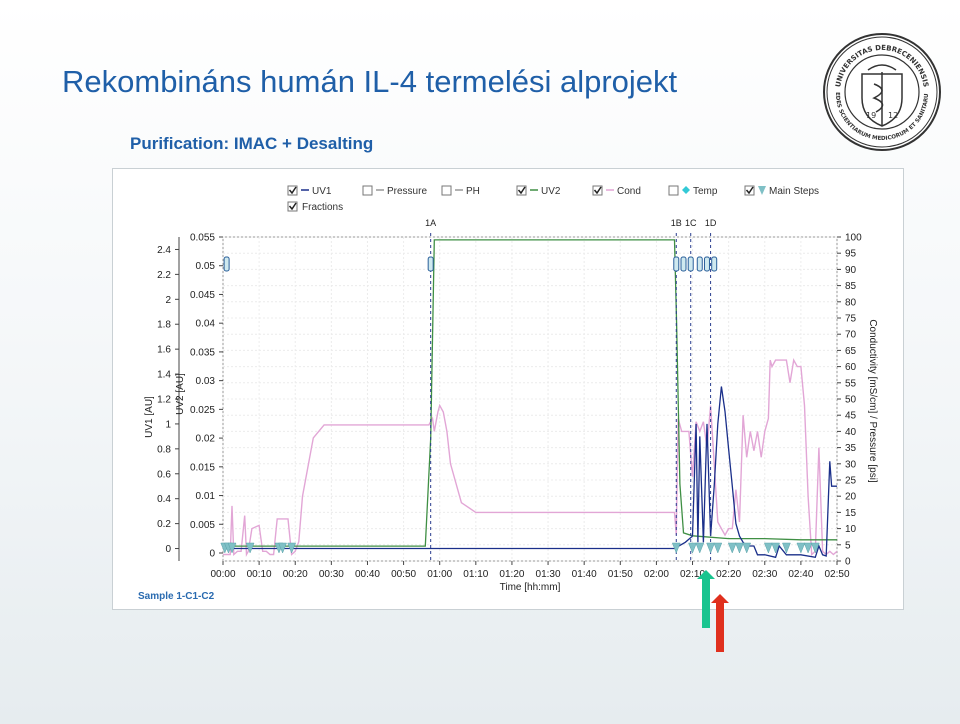 The width and height of the screenshot is (960, 724). What do you see at coordinates (202, 295) in the screenshot?
I see `y2-tick-label: 0.045` at bounding box center [202, 295].